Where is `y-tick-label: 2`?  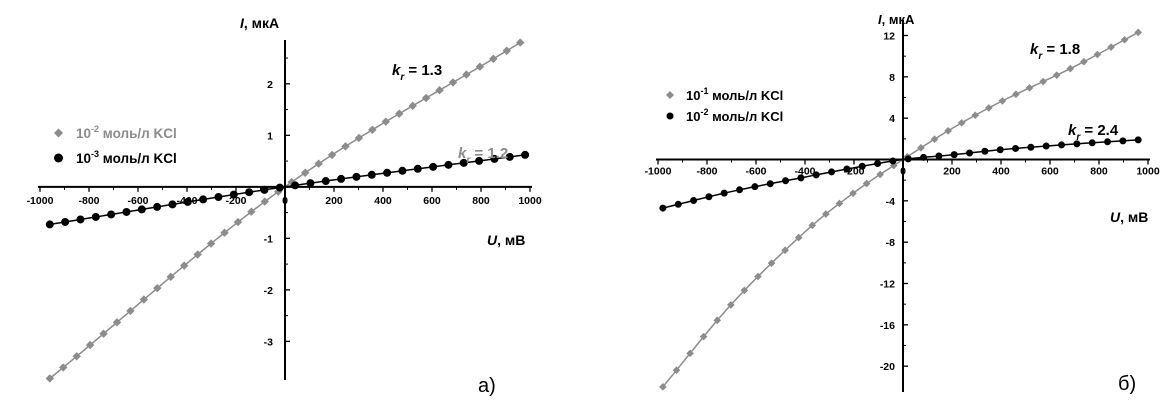 y-tick-label: 2 is located at coordinates (270, 85).